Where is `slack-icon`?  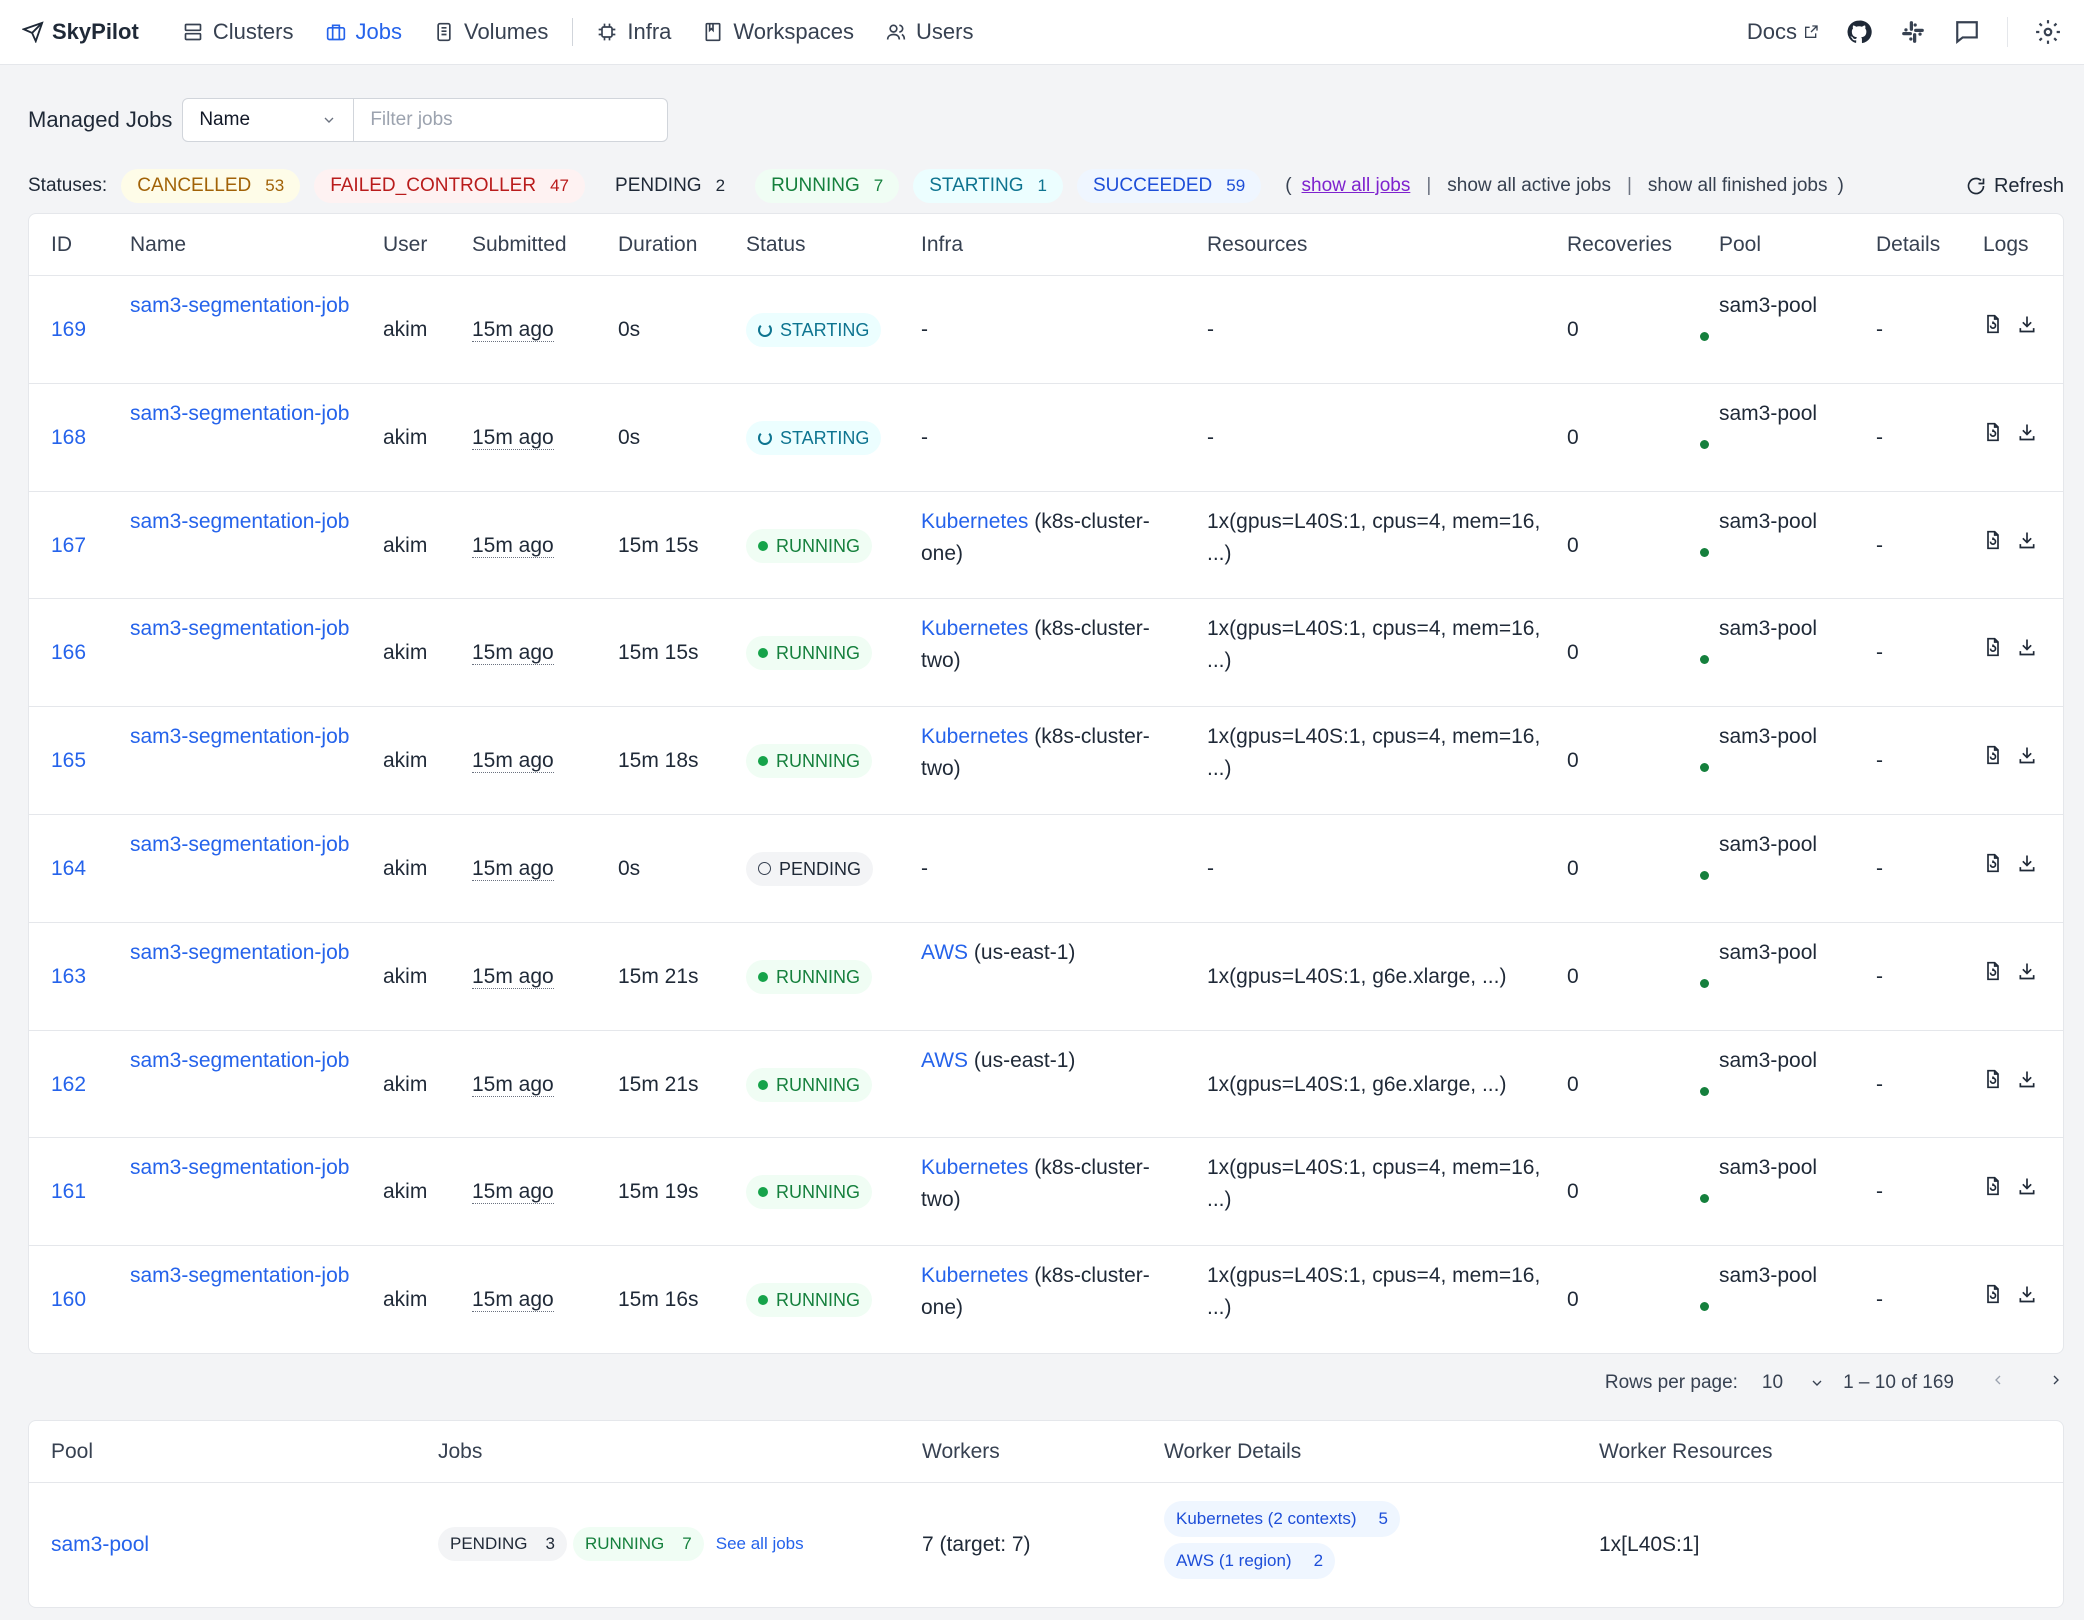 slack-icon is located at coordinates (1913, 32).